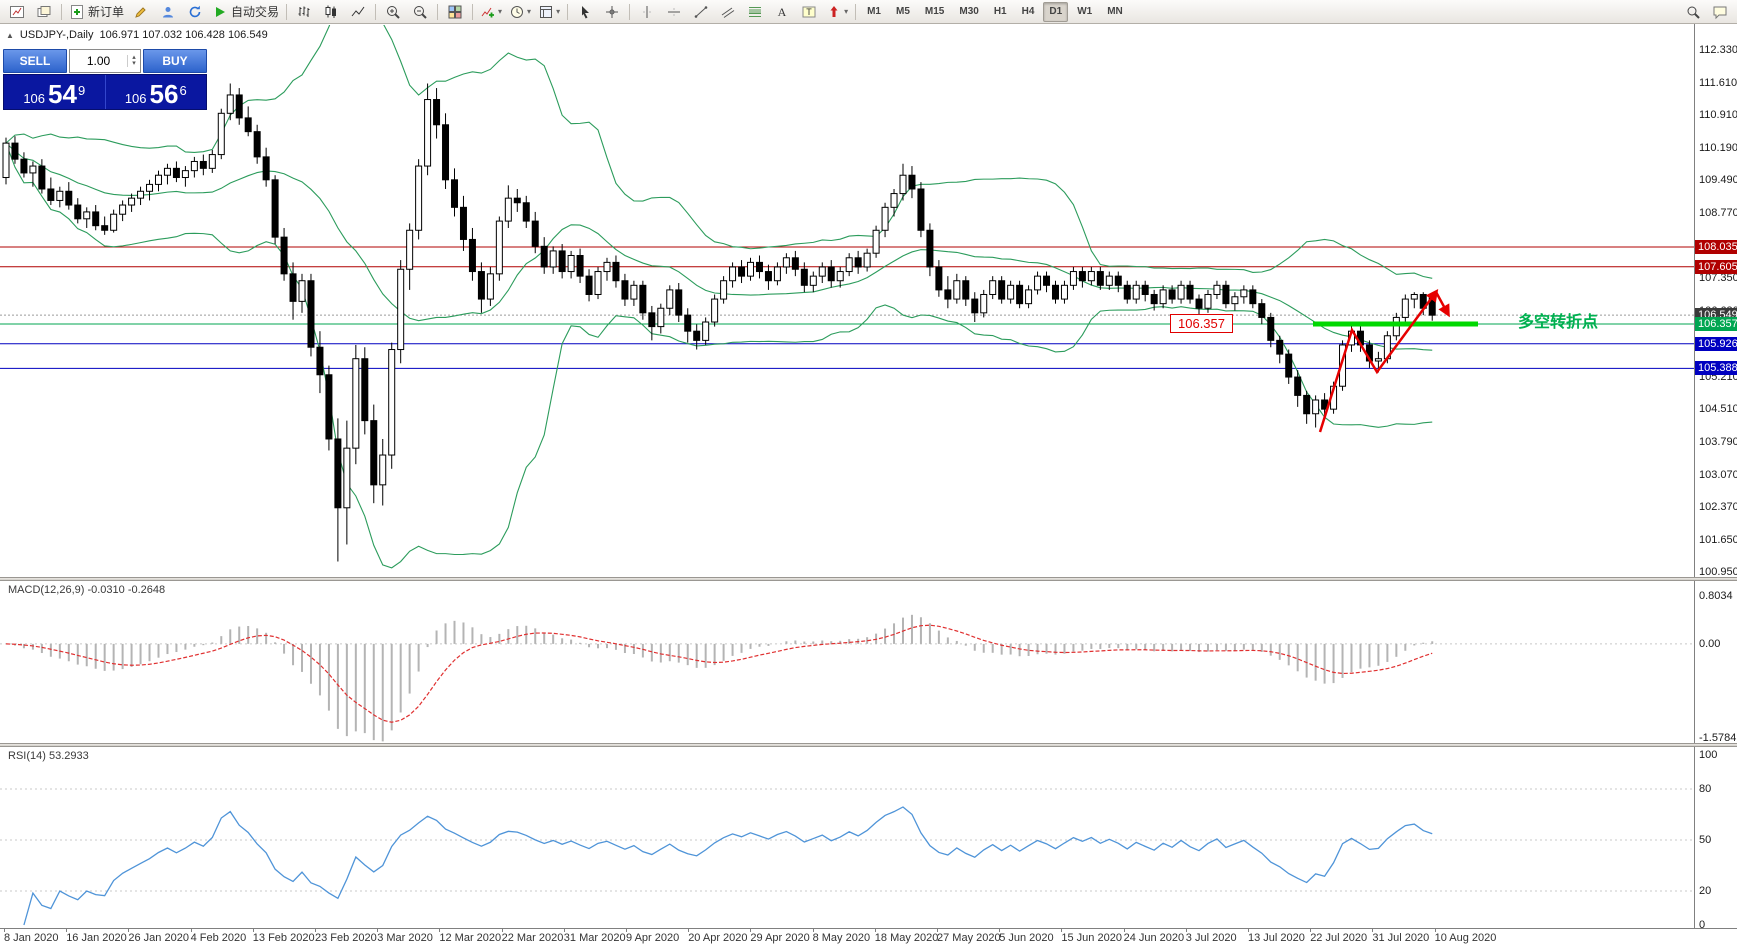 This screenshot has height=946, width=1737. What do you see at coordinates (1708, 755) in the screenshot?
I see `rsi-axis-label: 100` at bounding box center [1708, 755].